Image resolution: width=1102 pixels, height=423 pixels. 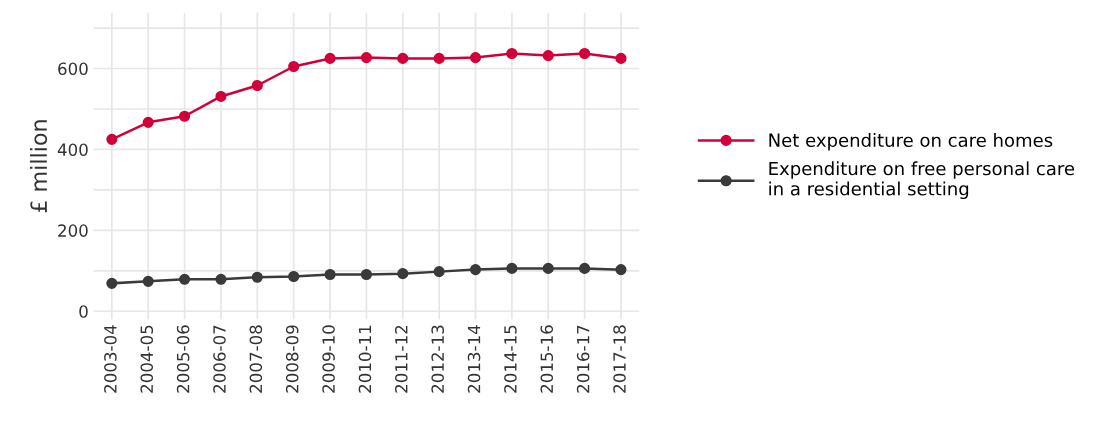 What do you see at coordinates (365, 359) in the screenshot?
I see `x-tick-label: 2010-11` at bounding box center [365, 359].